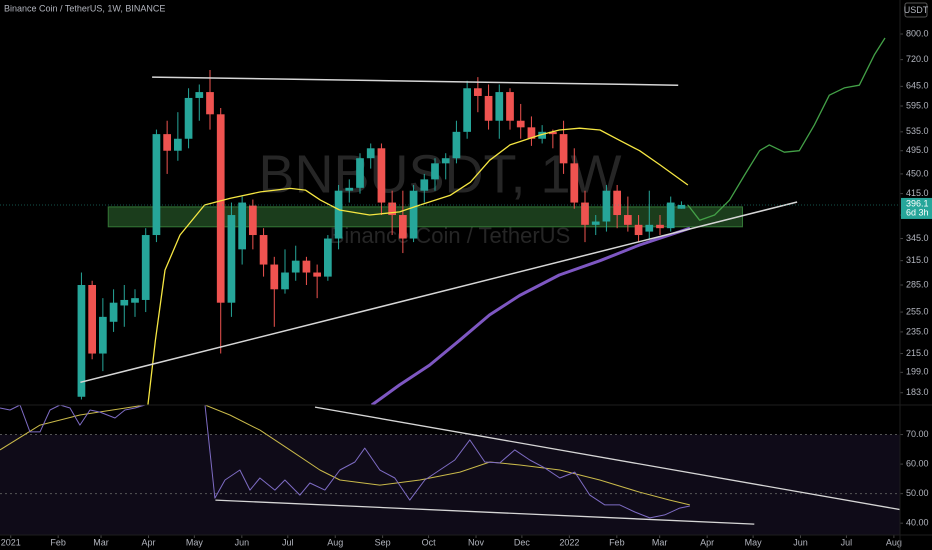 The height and width of the screenshot is (550, 932). Describe the element at coordinates (195, 542) in the screenshot. I see `x-tick-label: May` at that location.